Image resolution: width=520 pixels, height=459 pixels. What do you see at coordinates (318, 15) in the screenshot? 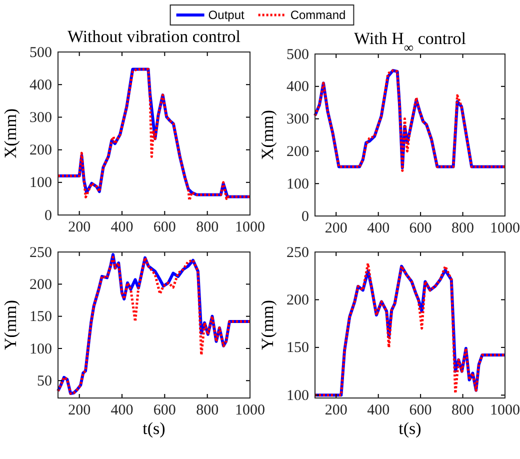
I see `legend-label: Command` at bounding box center [318, 15].